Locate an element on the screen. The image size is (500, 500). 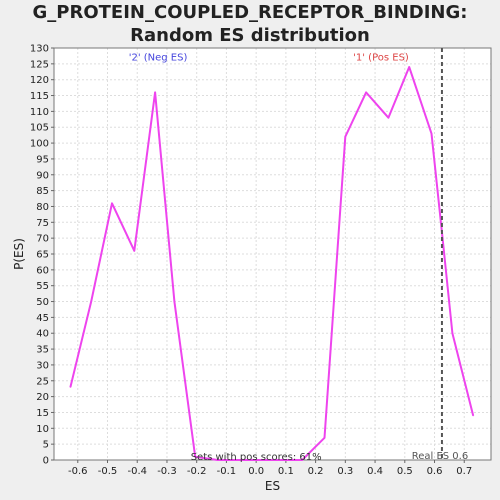
y-axis-title: P(ES) is located at coordinates (19, 254).